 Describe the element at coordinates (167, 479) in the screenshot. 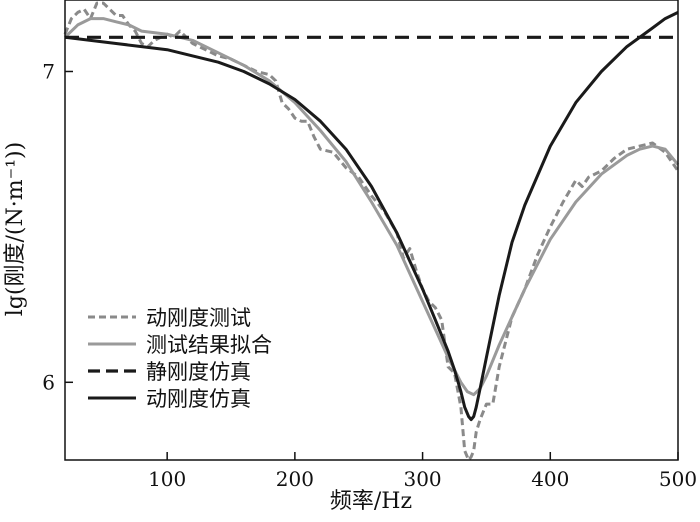

I see `x-tick-label: 100` at that location.